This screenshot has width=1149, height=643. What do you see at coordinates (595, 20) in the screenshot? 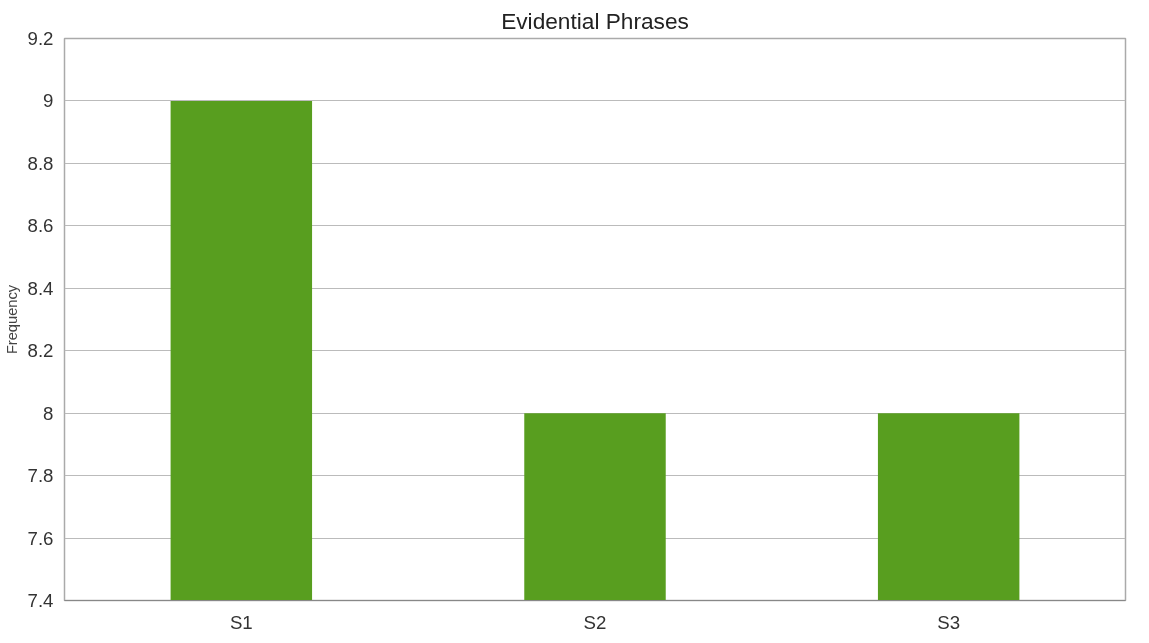
I see `chart-title: Evidential Phrases` at bounding box center [595, 20].